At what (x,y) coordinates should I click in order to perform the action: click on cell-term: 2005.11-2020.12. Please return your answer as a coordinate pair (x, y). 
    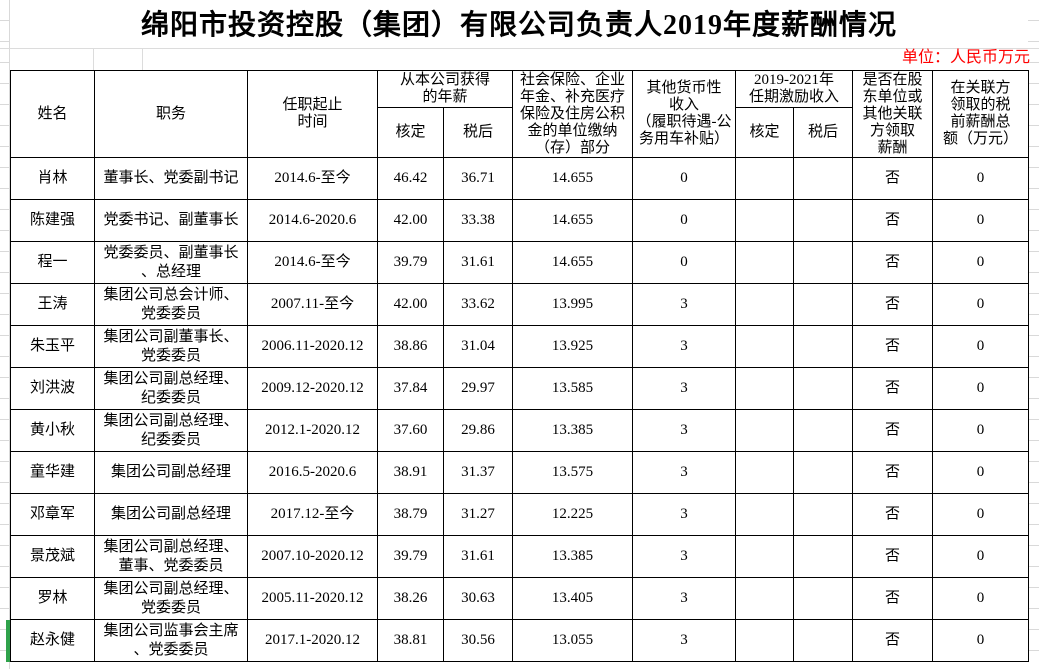
    Looking at the image, I should click on (312, 598).